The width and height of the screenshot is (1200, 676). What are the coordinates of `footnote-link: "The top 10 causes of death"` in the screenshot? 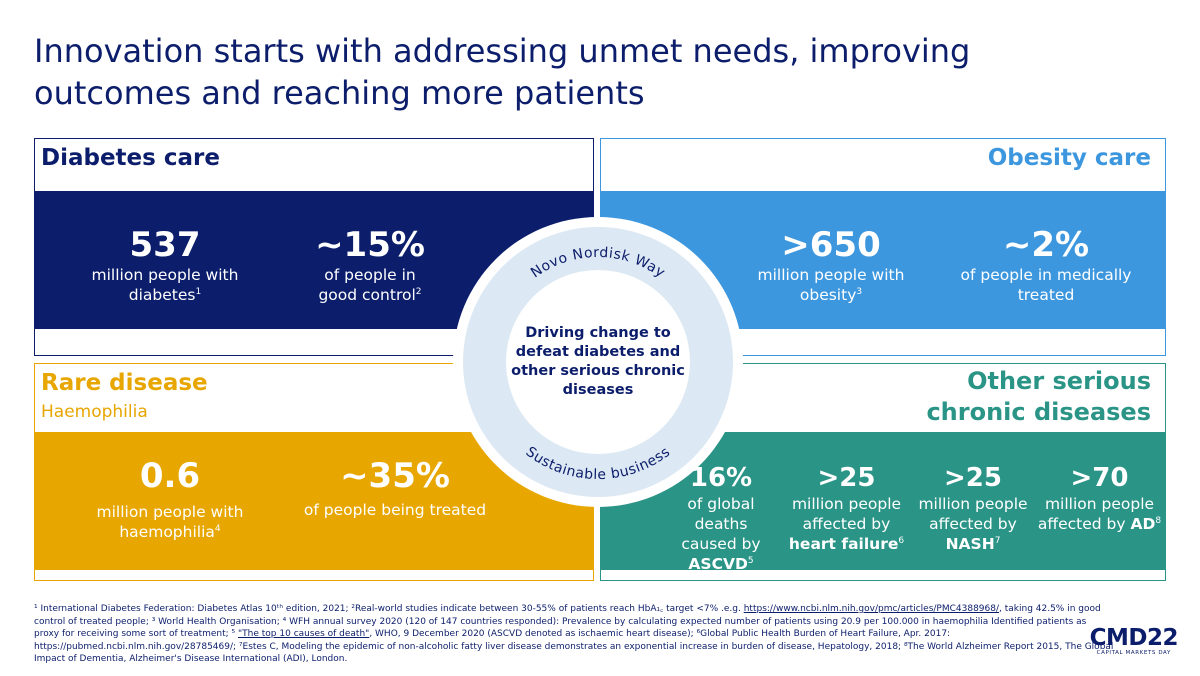 It's located at (304, 634).